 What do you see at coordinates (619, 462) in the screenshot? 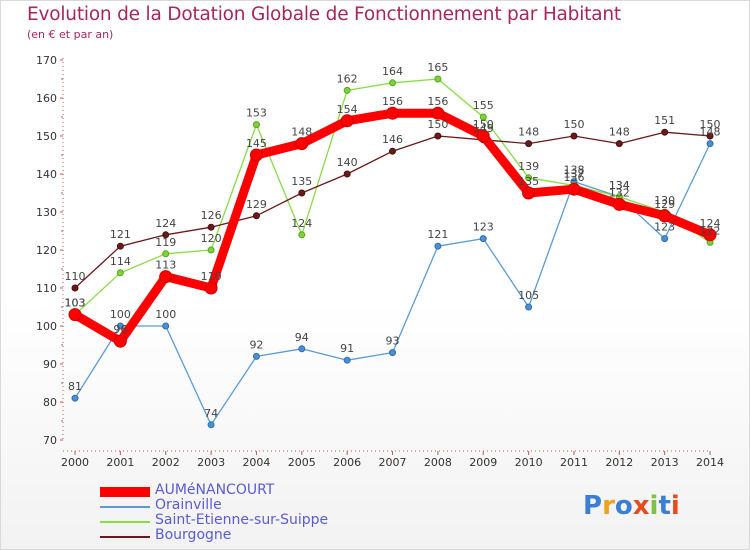
I see `x-tick-label: 2012` at bounding box center [619, 462].